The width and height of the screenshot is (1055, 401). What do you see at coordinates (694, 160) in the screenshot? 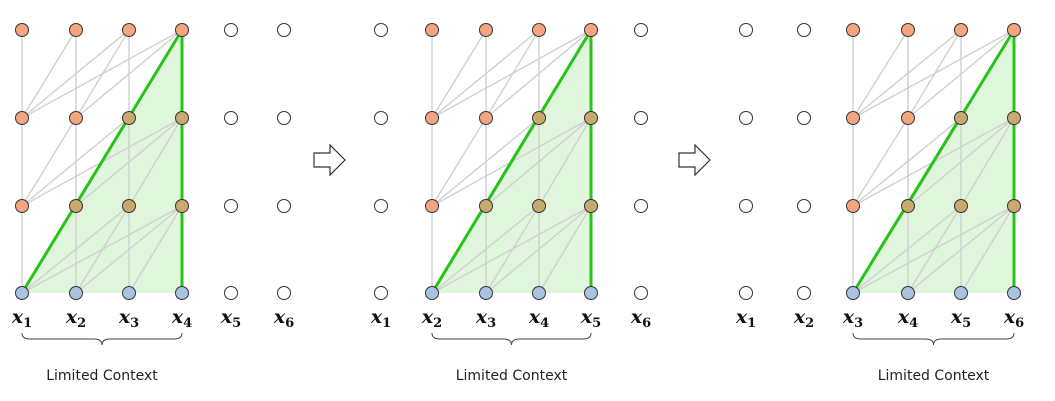
I see `next-step-arrow-icon` at bounding box center [694, 160].